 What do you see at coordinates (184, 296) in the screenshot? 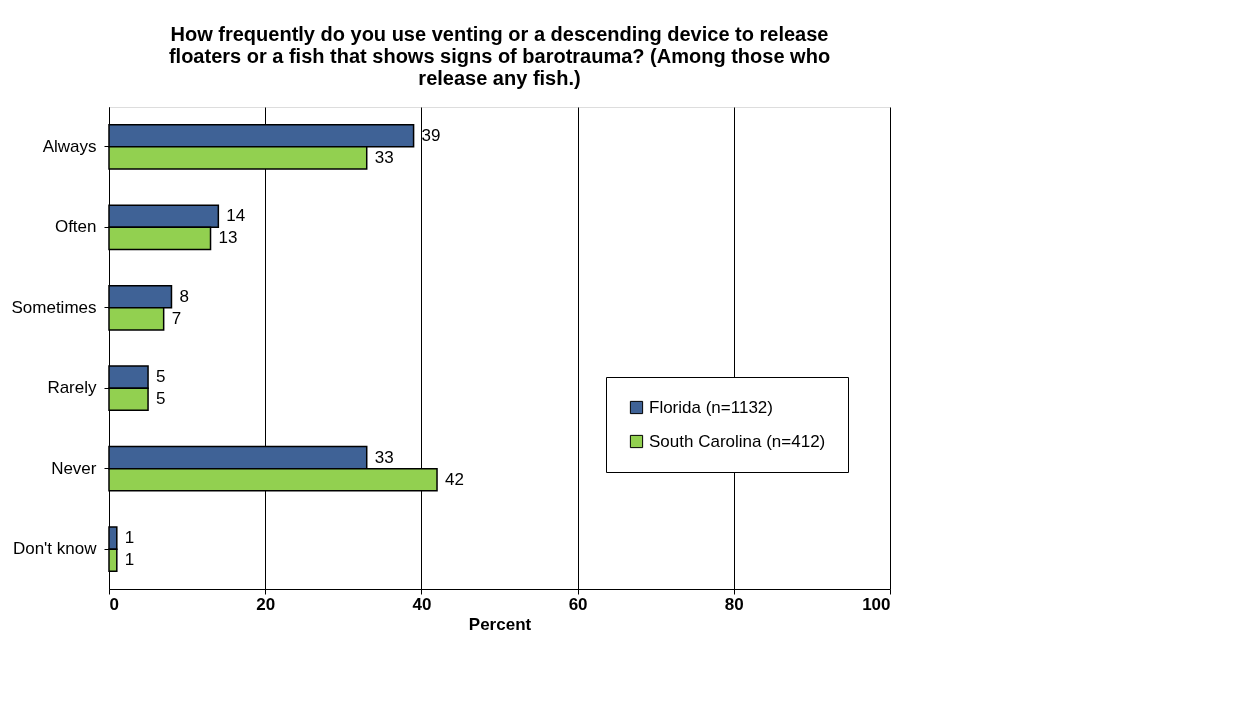
I see `data-label: 8` at bounding box center [184, 296].